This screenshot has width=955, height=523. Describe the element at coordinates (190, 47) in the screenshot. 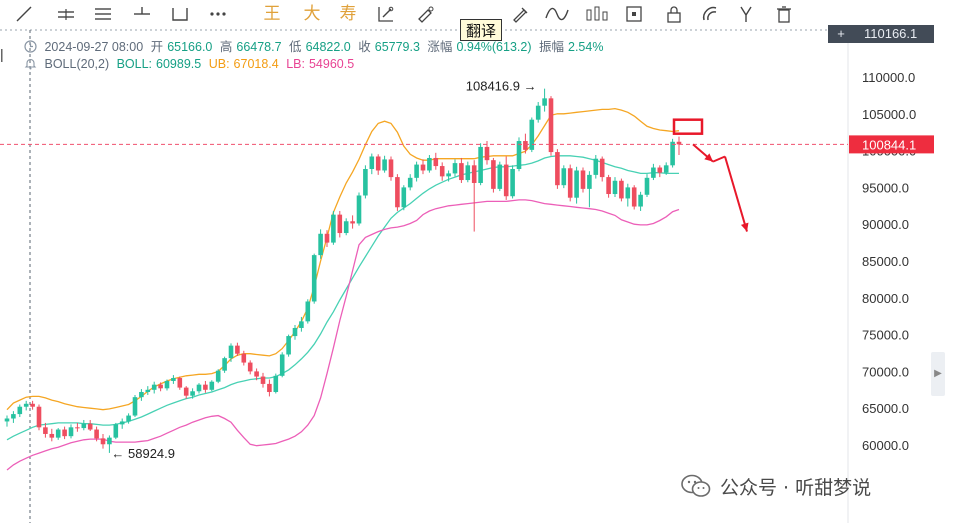

I see `open-value: 65166.0` at that location.